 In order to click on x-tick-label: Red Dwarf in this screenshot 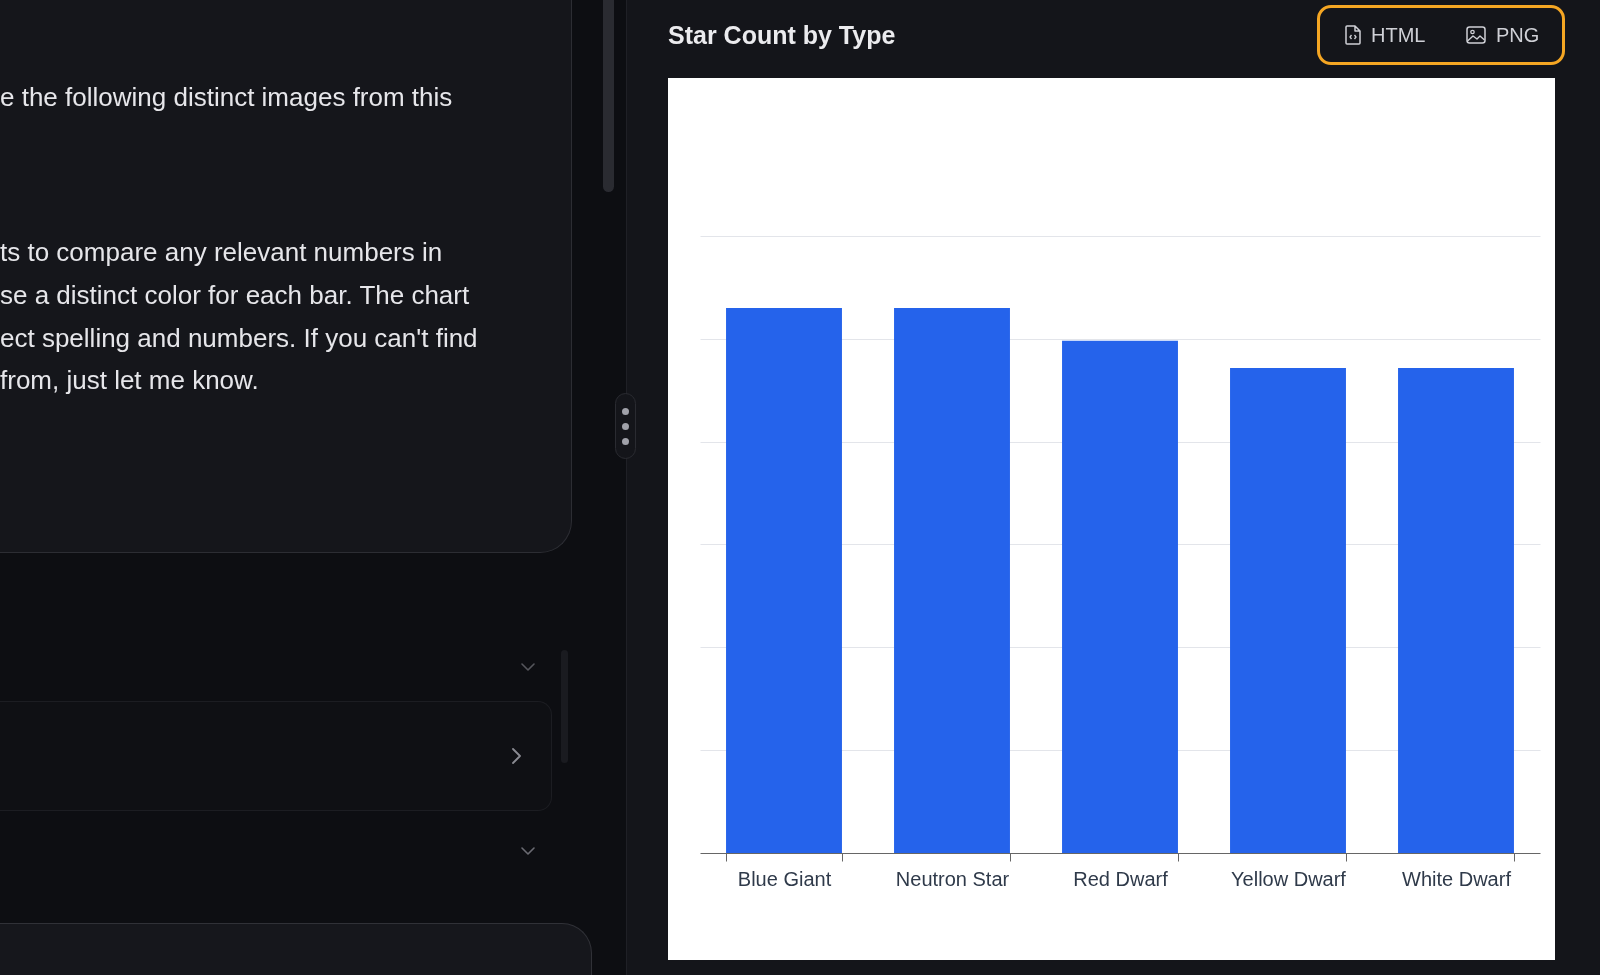, I will do `click(1121, 878)`.